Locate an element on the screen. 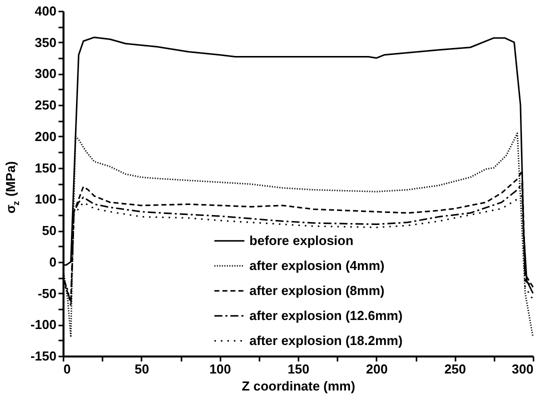 The image size is (560, 414). y-tick-label: 300 is located at coordinates (45, 74).